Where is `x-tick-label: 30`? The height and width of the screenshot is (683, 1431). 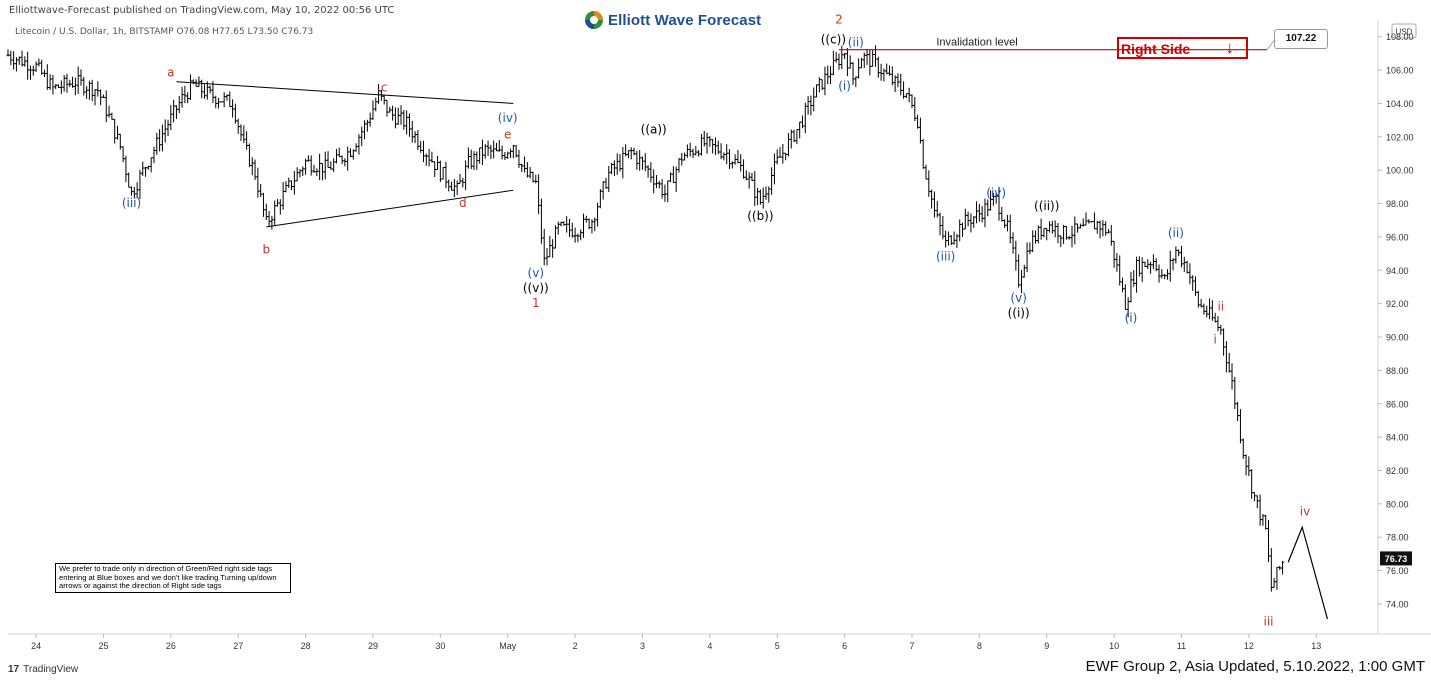
x-tick-label: 30 is located at coordinates (440, 646).